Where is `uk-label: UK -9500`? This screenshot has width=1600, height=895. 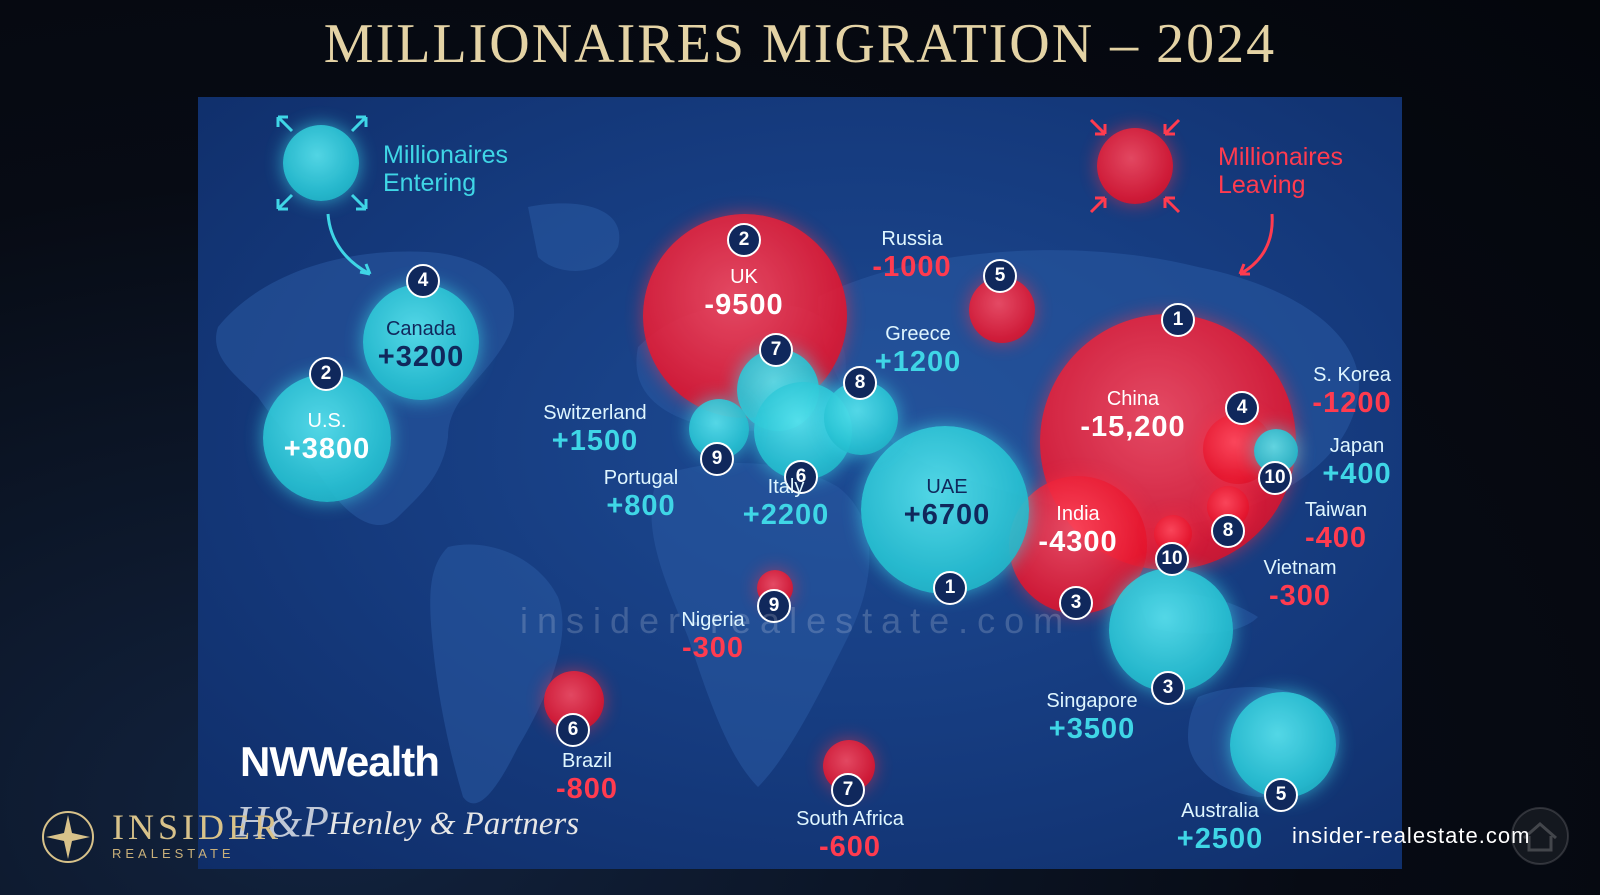 uk-label: UK -9500 is located at coordinates (743, 294).